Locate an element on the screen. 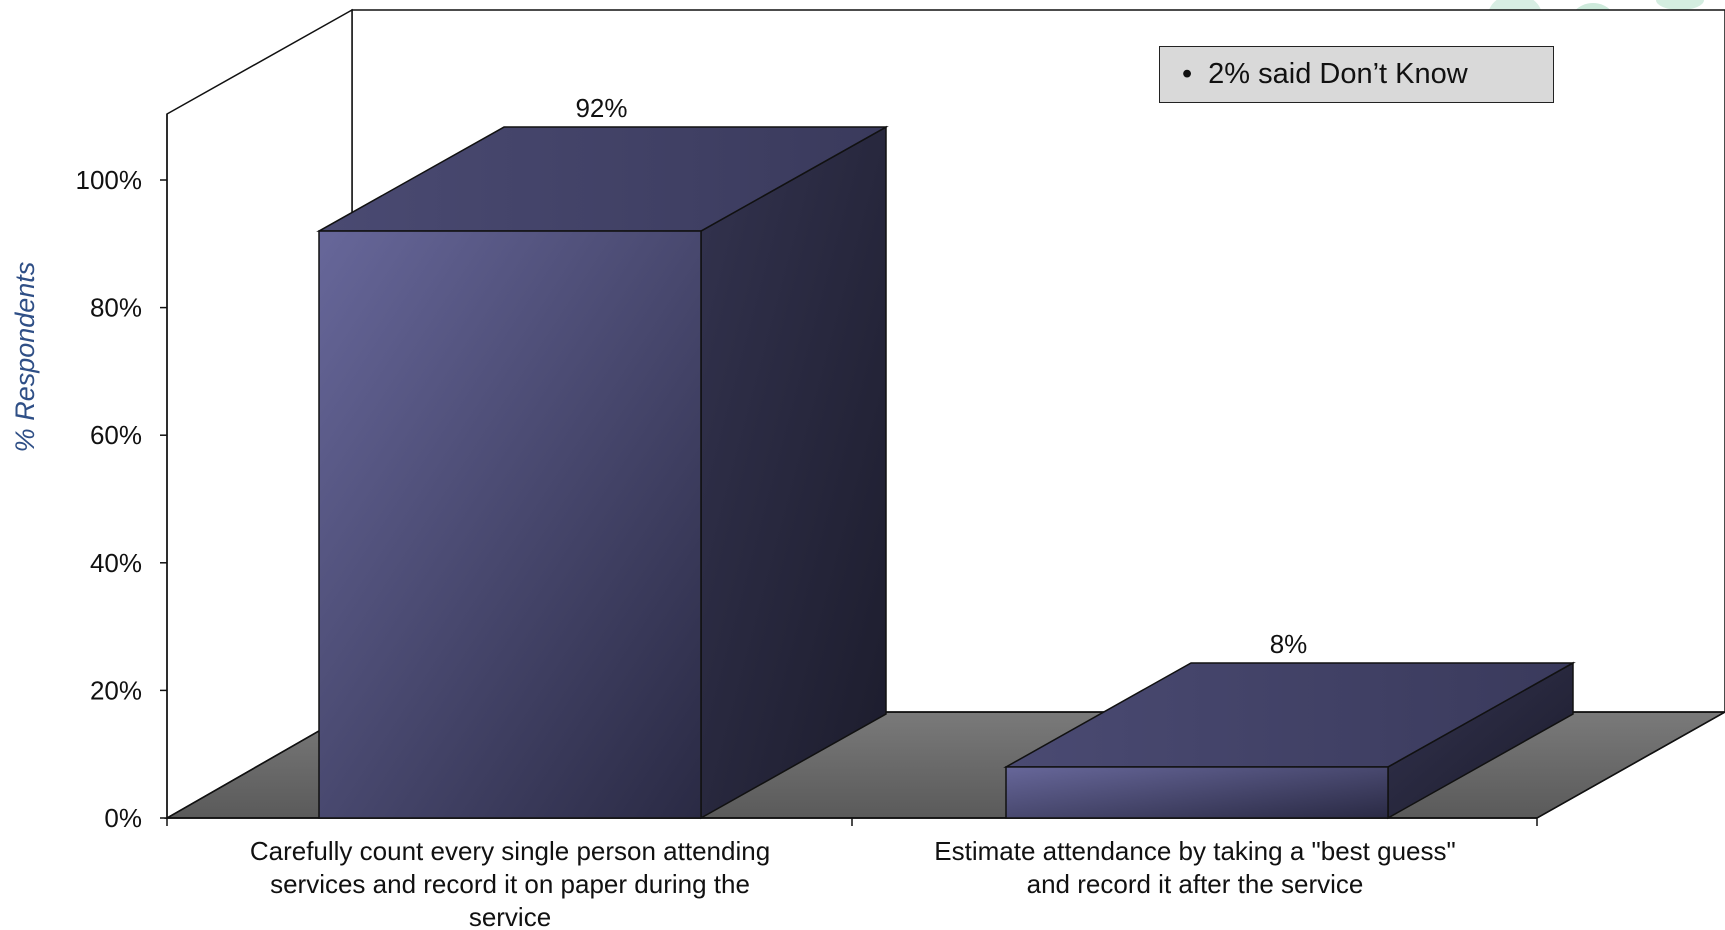 This screenshot has height=930, width=1725. y-axis: 0% 20% 40% 60% 80% 100% is located at coordinates (122, 473).